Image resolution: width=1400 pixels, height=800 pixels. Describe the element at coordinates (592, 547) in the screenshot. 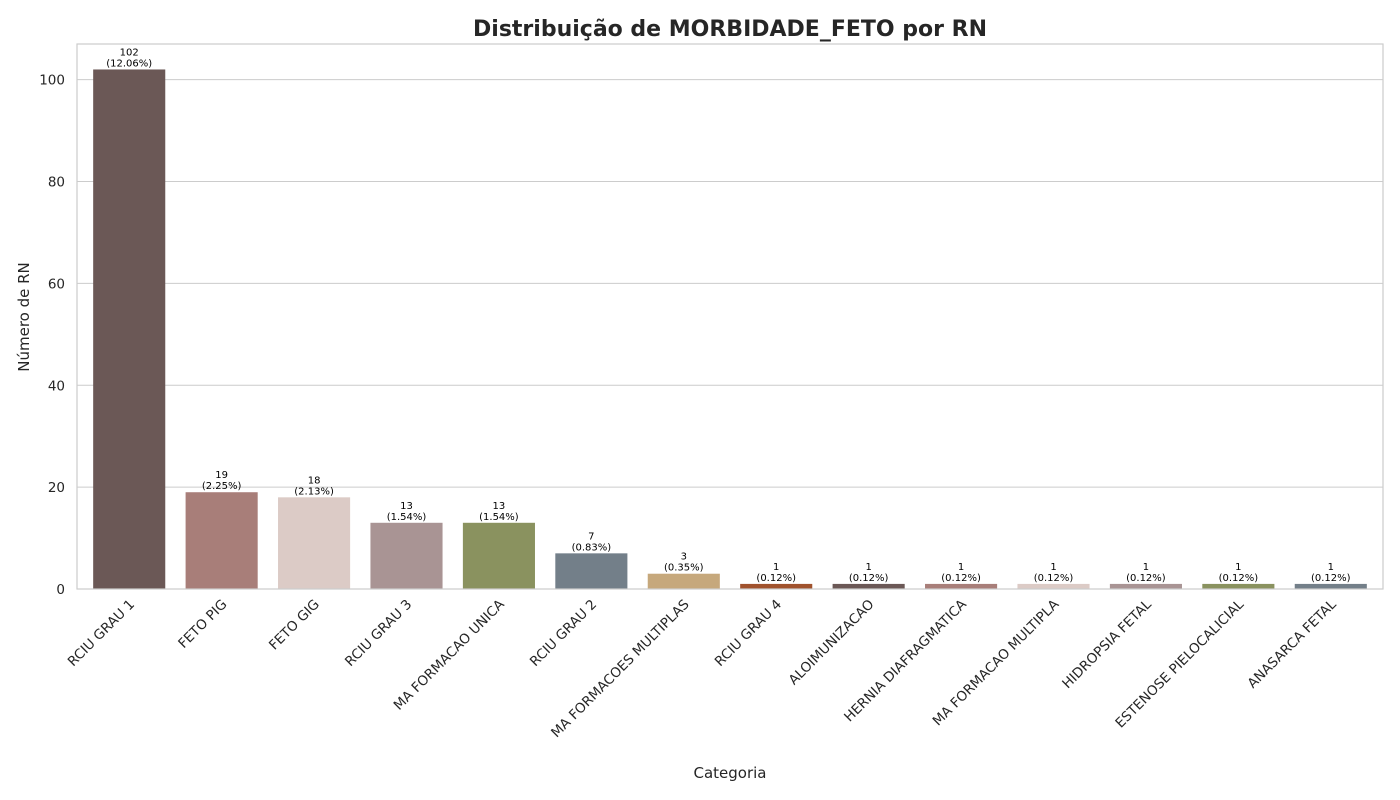

I see `data-label-percent: (0.83%)` at that location.